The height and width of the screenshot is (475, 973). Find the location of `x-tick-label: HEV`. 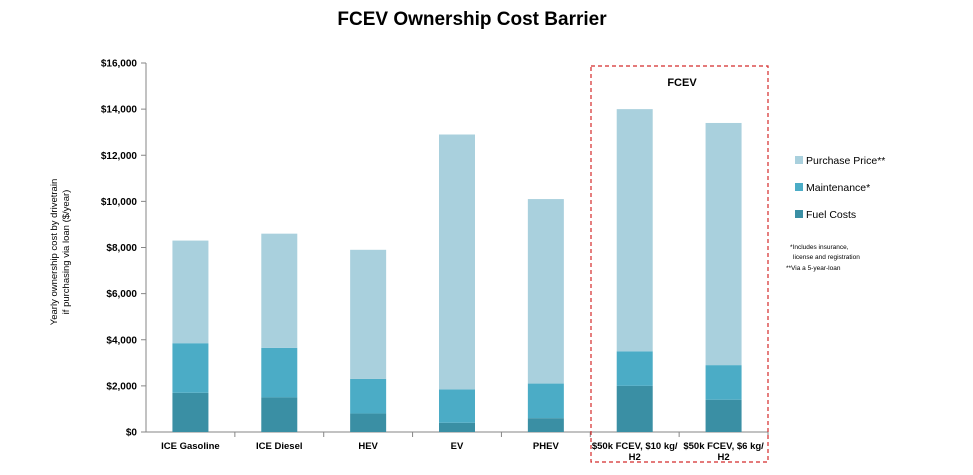

x-tick-label: HEV is located at coordinates (368, 446).